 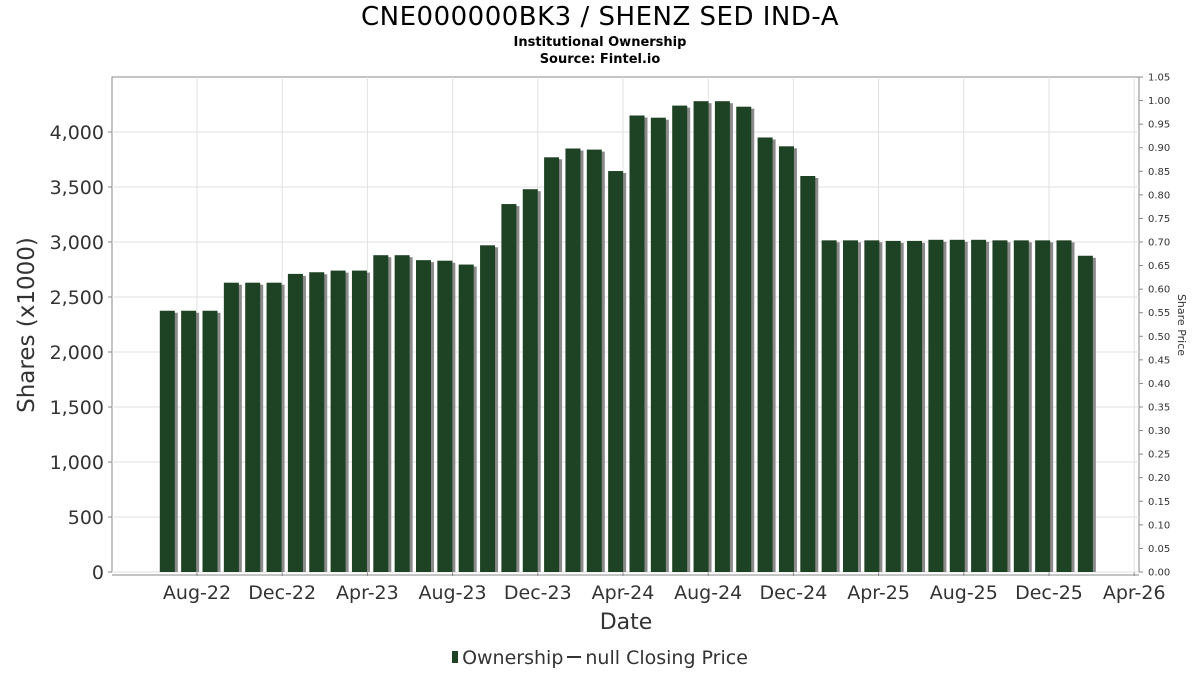 What do you see at coordinates (1159, 431) in the screenshot?
I see `y2-tick-label: 0.30` at bounding box center [1159, 431].